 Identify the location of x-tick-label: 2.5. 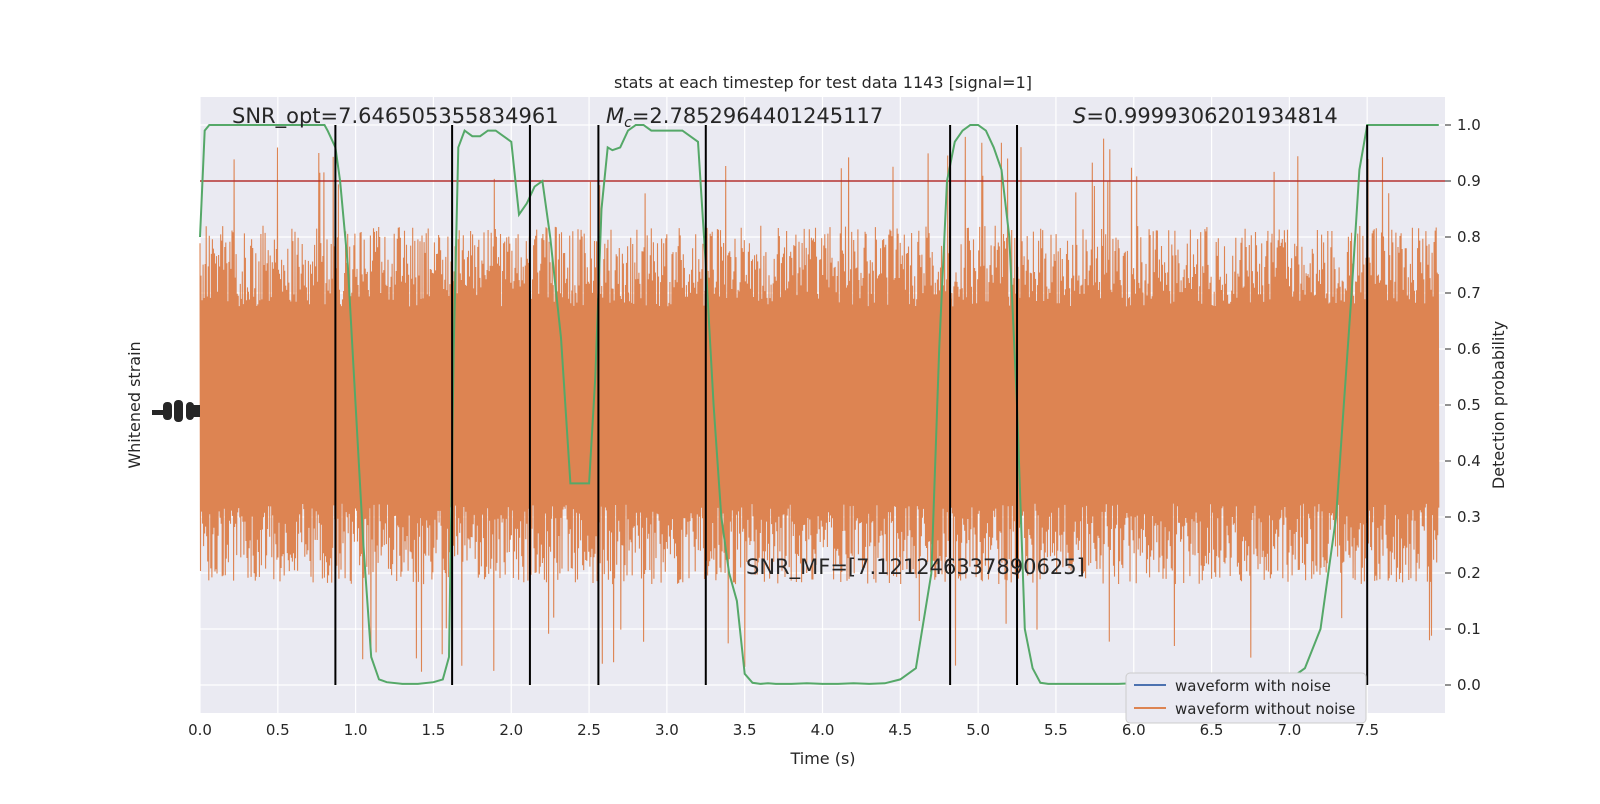
(589, 730).